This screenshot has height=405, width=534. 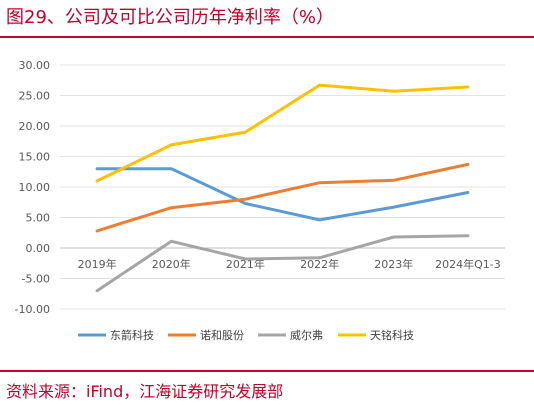 What do you see at coordinates (392, 335) in the screenshot?
I see `legend-label: 天铭科技` at bounding box center [392, 335].